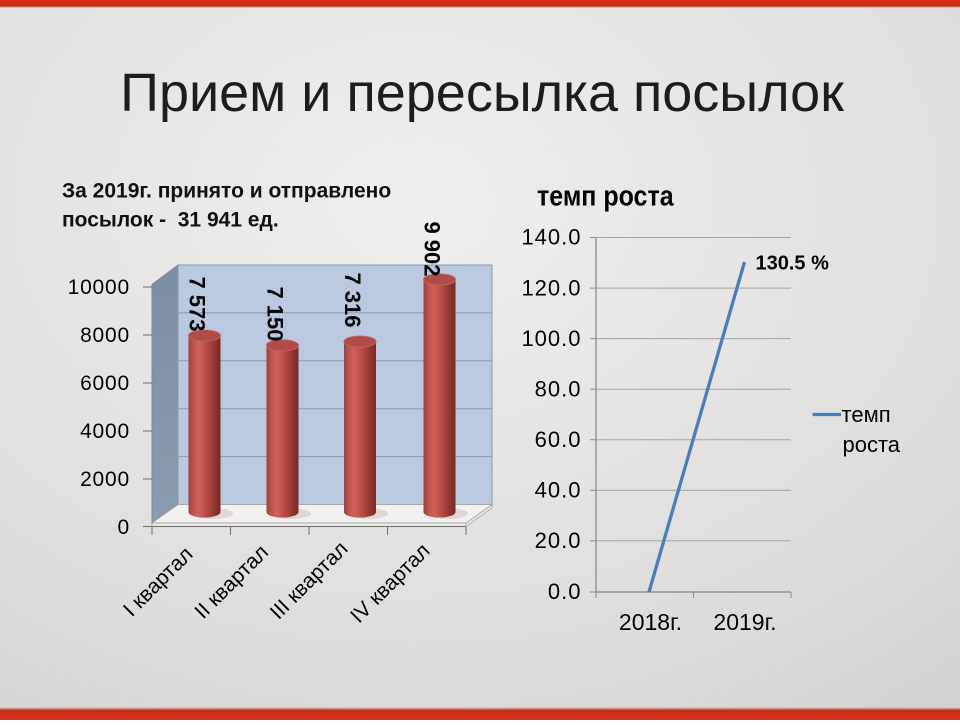 This screenshot has height=725, width=960. What do you see at coordinates (866, 414) in the screenshot?
I see `svg-text: темп` at bounding box center [866, 414].